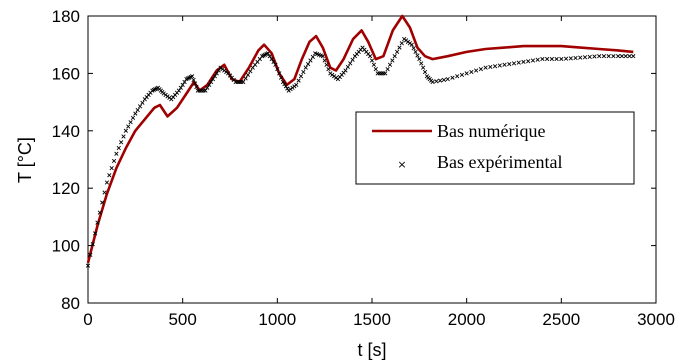  Describe the element at coordinates (371, 350) in the screenshot. I see `x-axis-label: t [s]` at that location.